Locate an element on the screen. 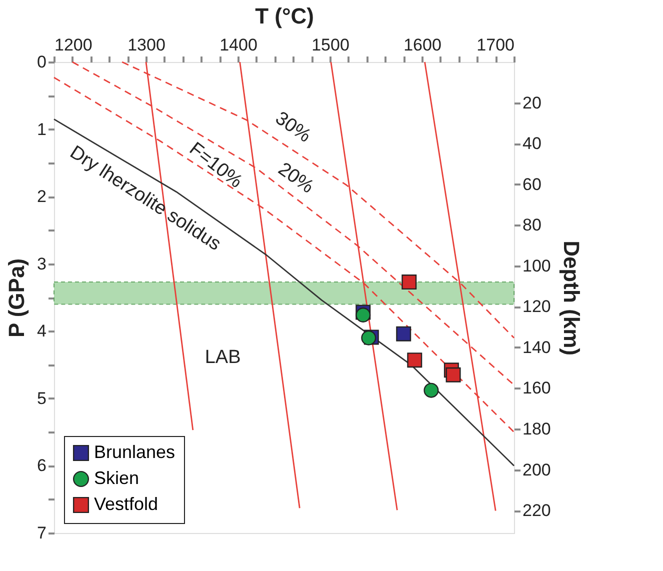 The image size is (663, 571). y2-tick-label: 40 is located at coordinates (532, 144).